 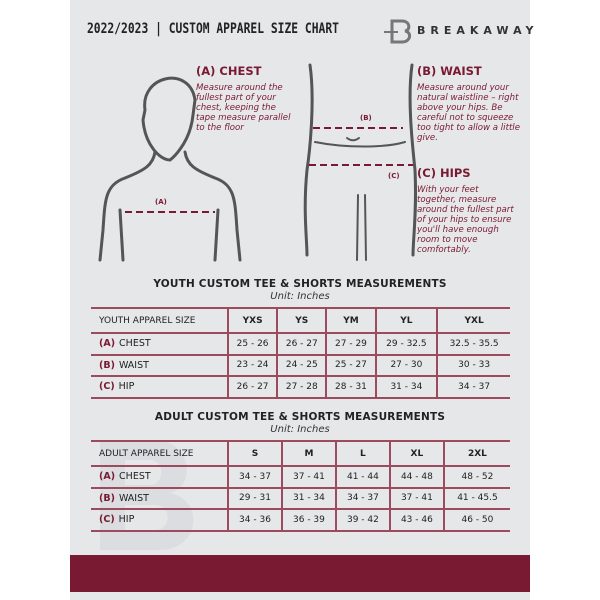 What do you see at coordinates (473, 344) in the screenshot?
I see `cell: 32.5 - 35.5` at bounding box center [473, 344].